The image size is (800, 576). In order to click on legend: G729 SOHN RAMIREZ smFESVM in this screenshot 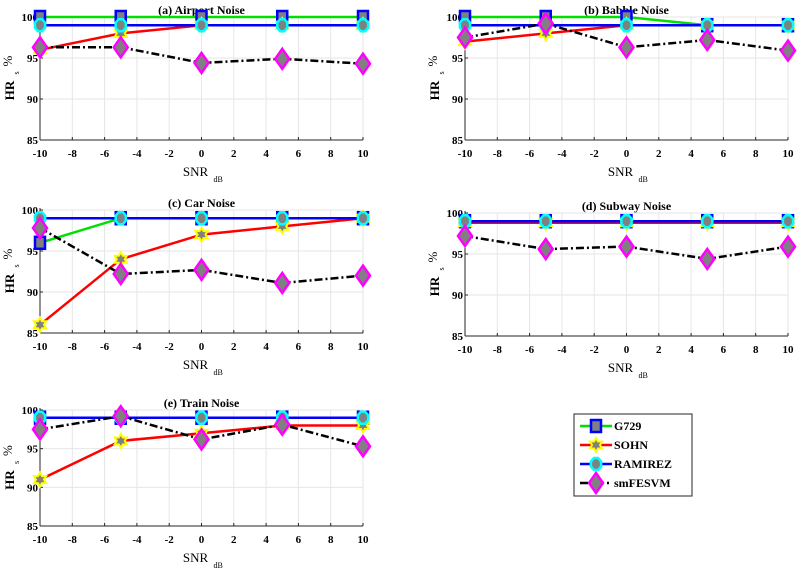, I will do `click(633, 455)`.